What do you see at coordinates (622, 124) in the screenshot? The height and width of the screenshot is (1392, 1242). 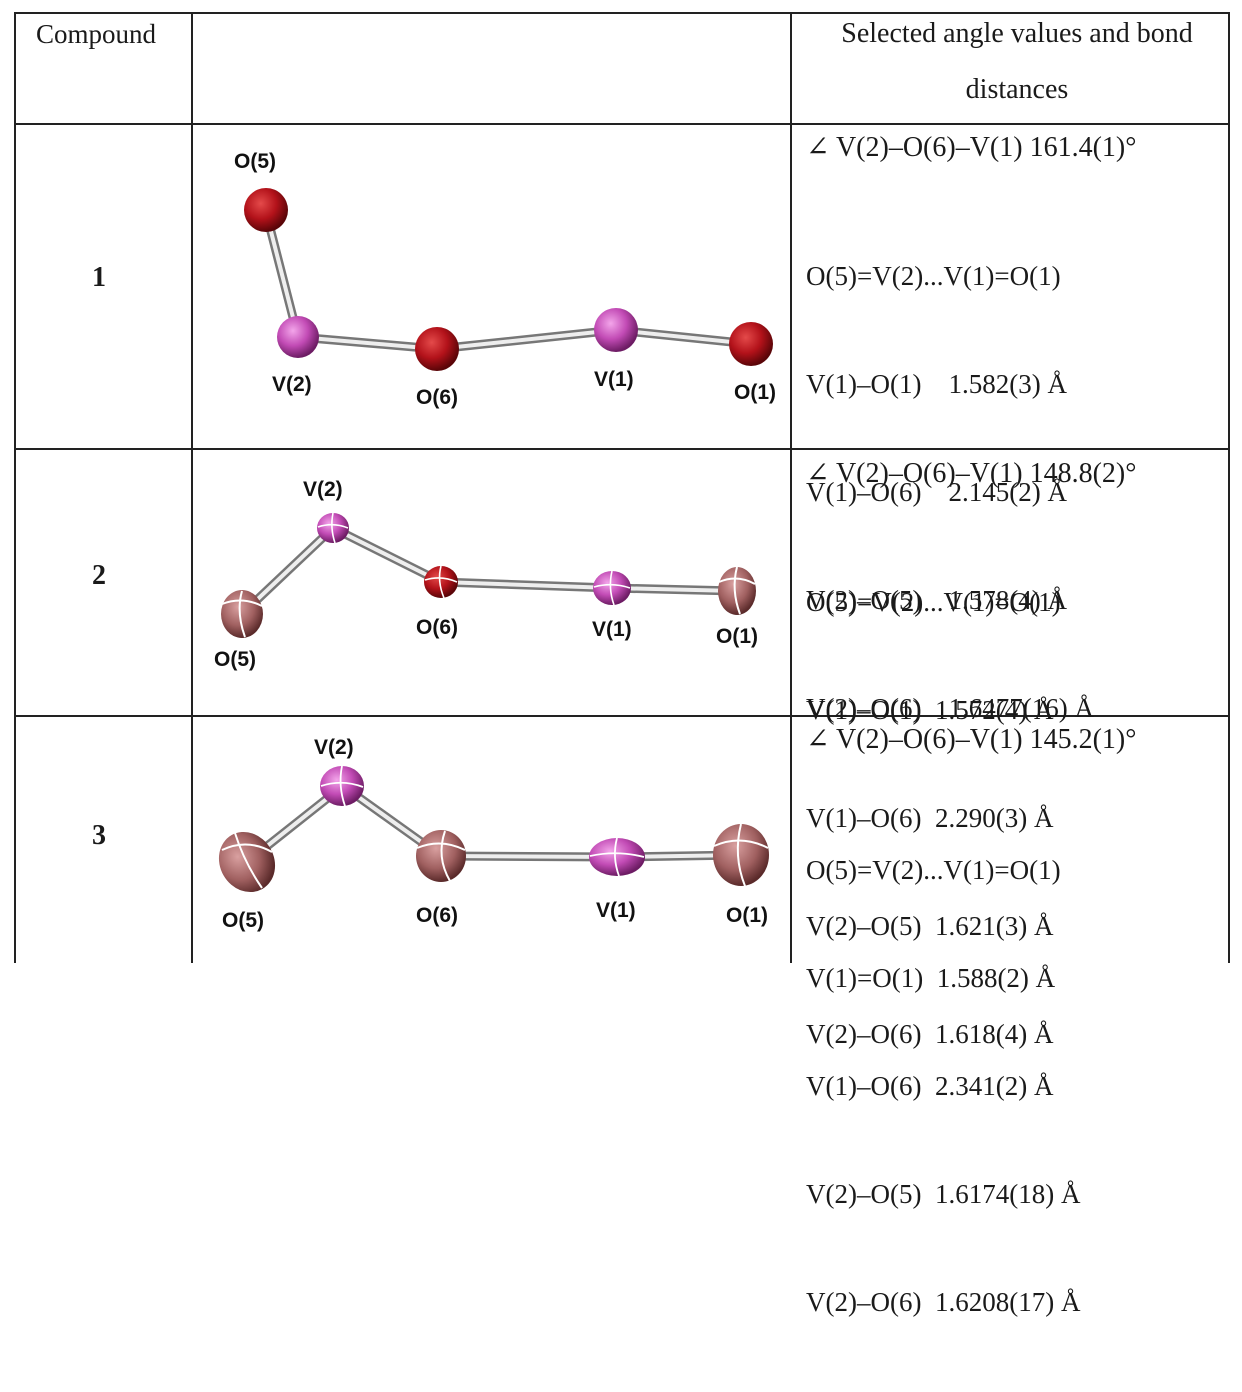 I see `table-rule-header` at bounding box center [622, 124].